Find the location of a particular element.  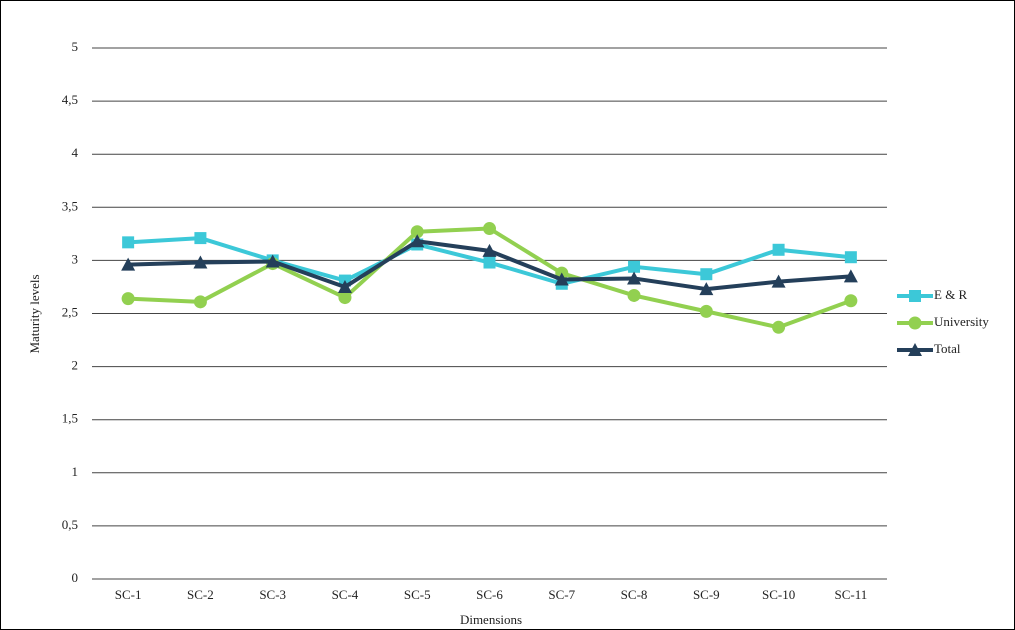

y-tick-label: 2,5 is located at coordinates (70, 311).